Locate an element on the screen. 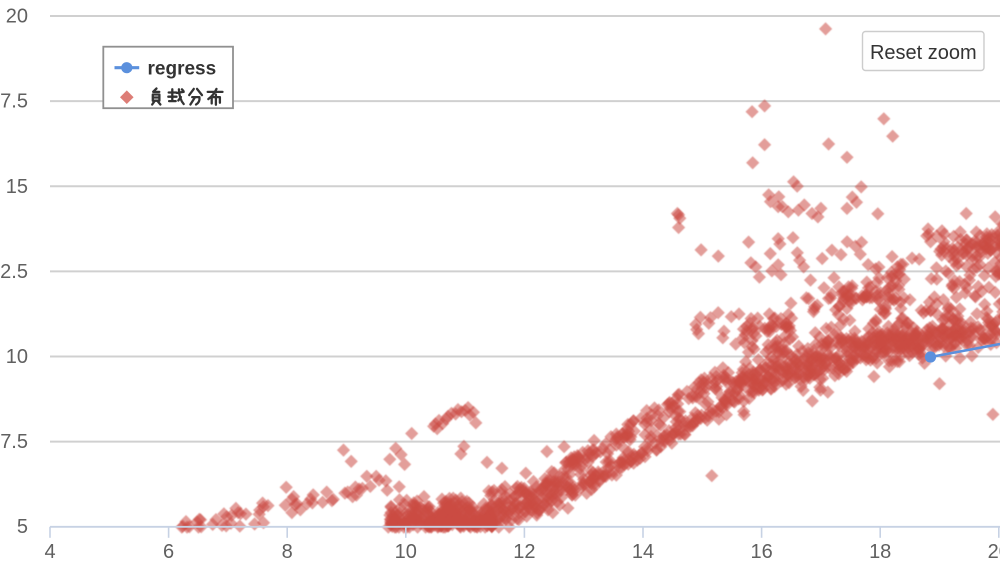  svg-text: 8 is located at coordinates (287, 552).